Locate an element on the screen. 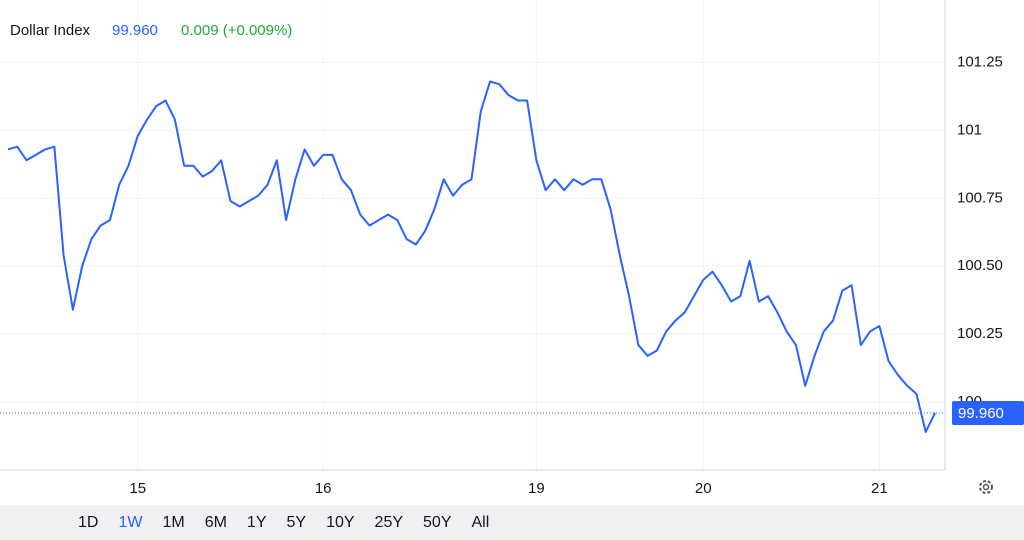 This screenshot has height=540, width=1024. range-button: 1D is located at coordinates (88, 522).